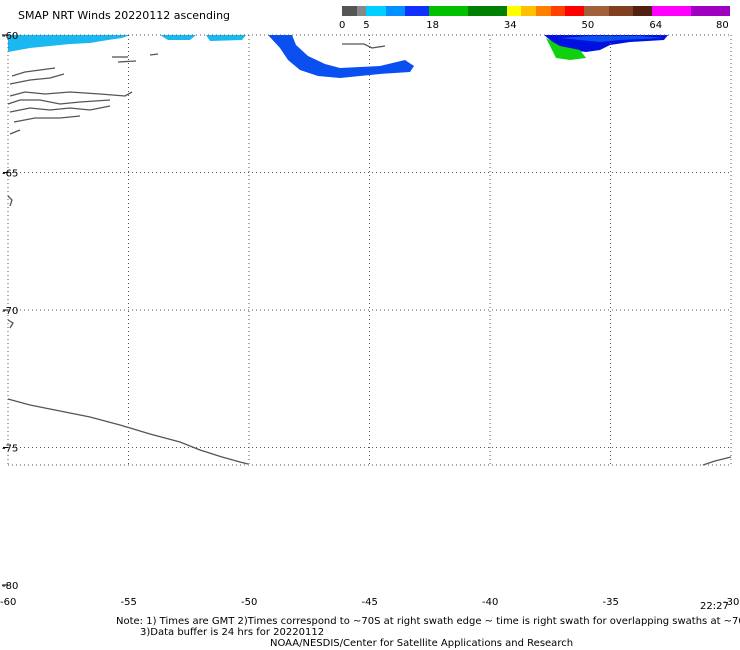 Image resolution: width=740 pixels, height=650 pixels. Describe the element at coordinates (656, 25) in the screenshot. I see `colorbar-label: 64` at that location.